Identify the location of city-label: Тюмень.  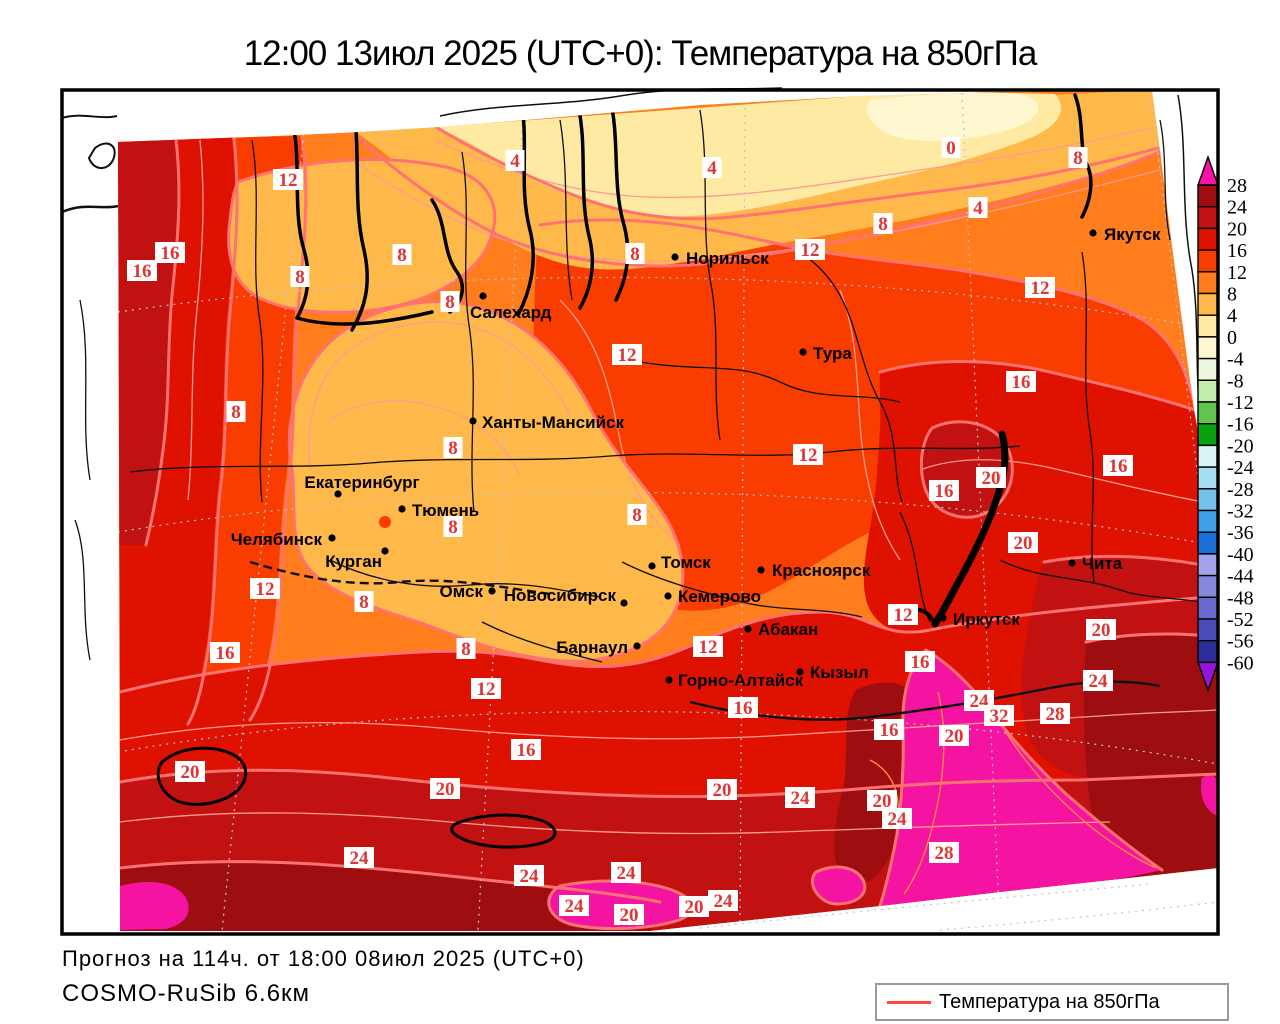
(445, 510).